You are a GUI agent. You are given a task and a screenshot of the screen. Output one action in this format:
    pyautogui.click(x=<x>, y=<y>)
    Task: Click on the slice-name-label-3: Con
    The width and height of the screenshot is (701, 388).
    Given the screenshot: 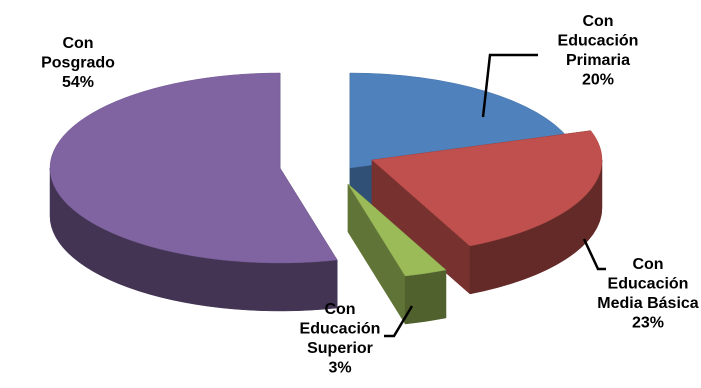 What is the action you would take?
    pyautogui.click(x=77, y=43)
    